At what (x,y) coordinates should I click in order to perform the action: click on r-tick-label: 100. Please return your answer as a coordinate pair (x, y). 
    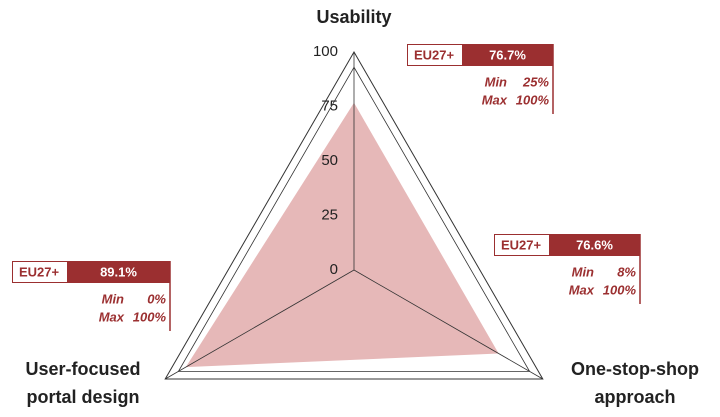
    Looking at the image, I should click on (325, 51).